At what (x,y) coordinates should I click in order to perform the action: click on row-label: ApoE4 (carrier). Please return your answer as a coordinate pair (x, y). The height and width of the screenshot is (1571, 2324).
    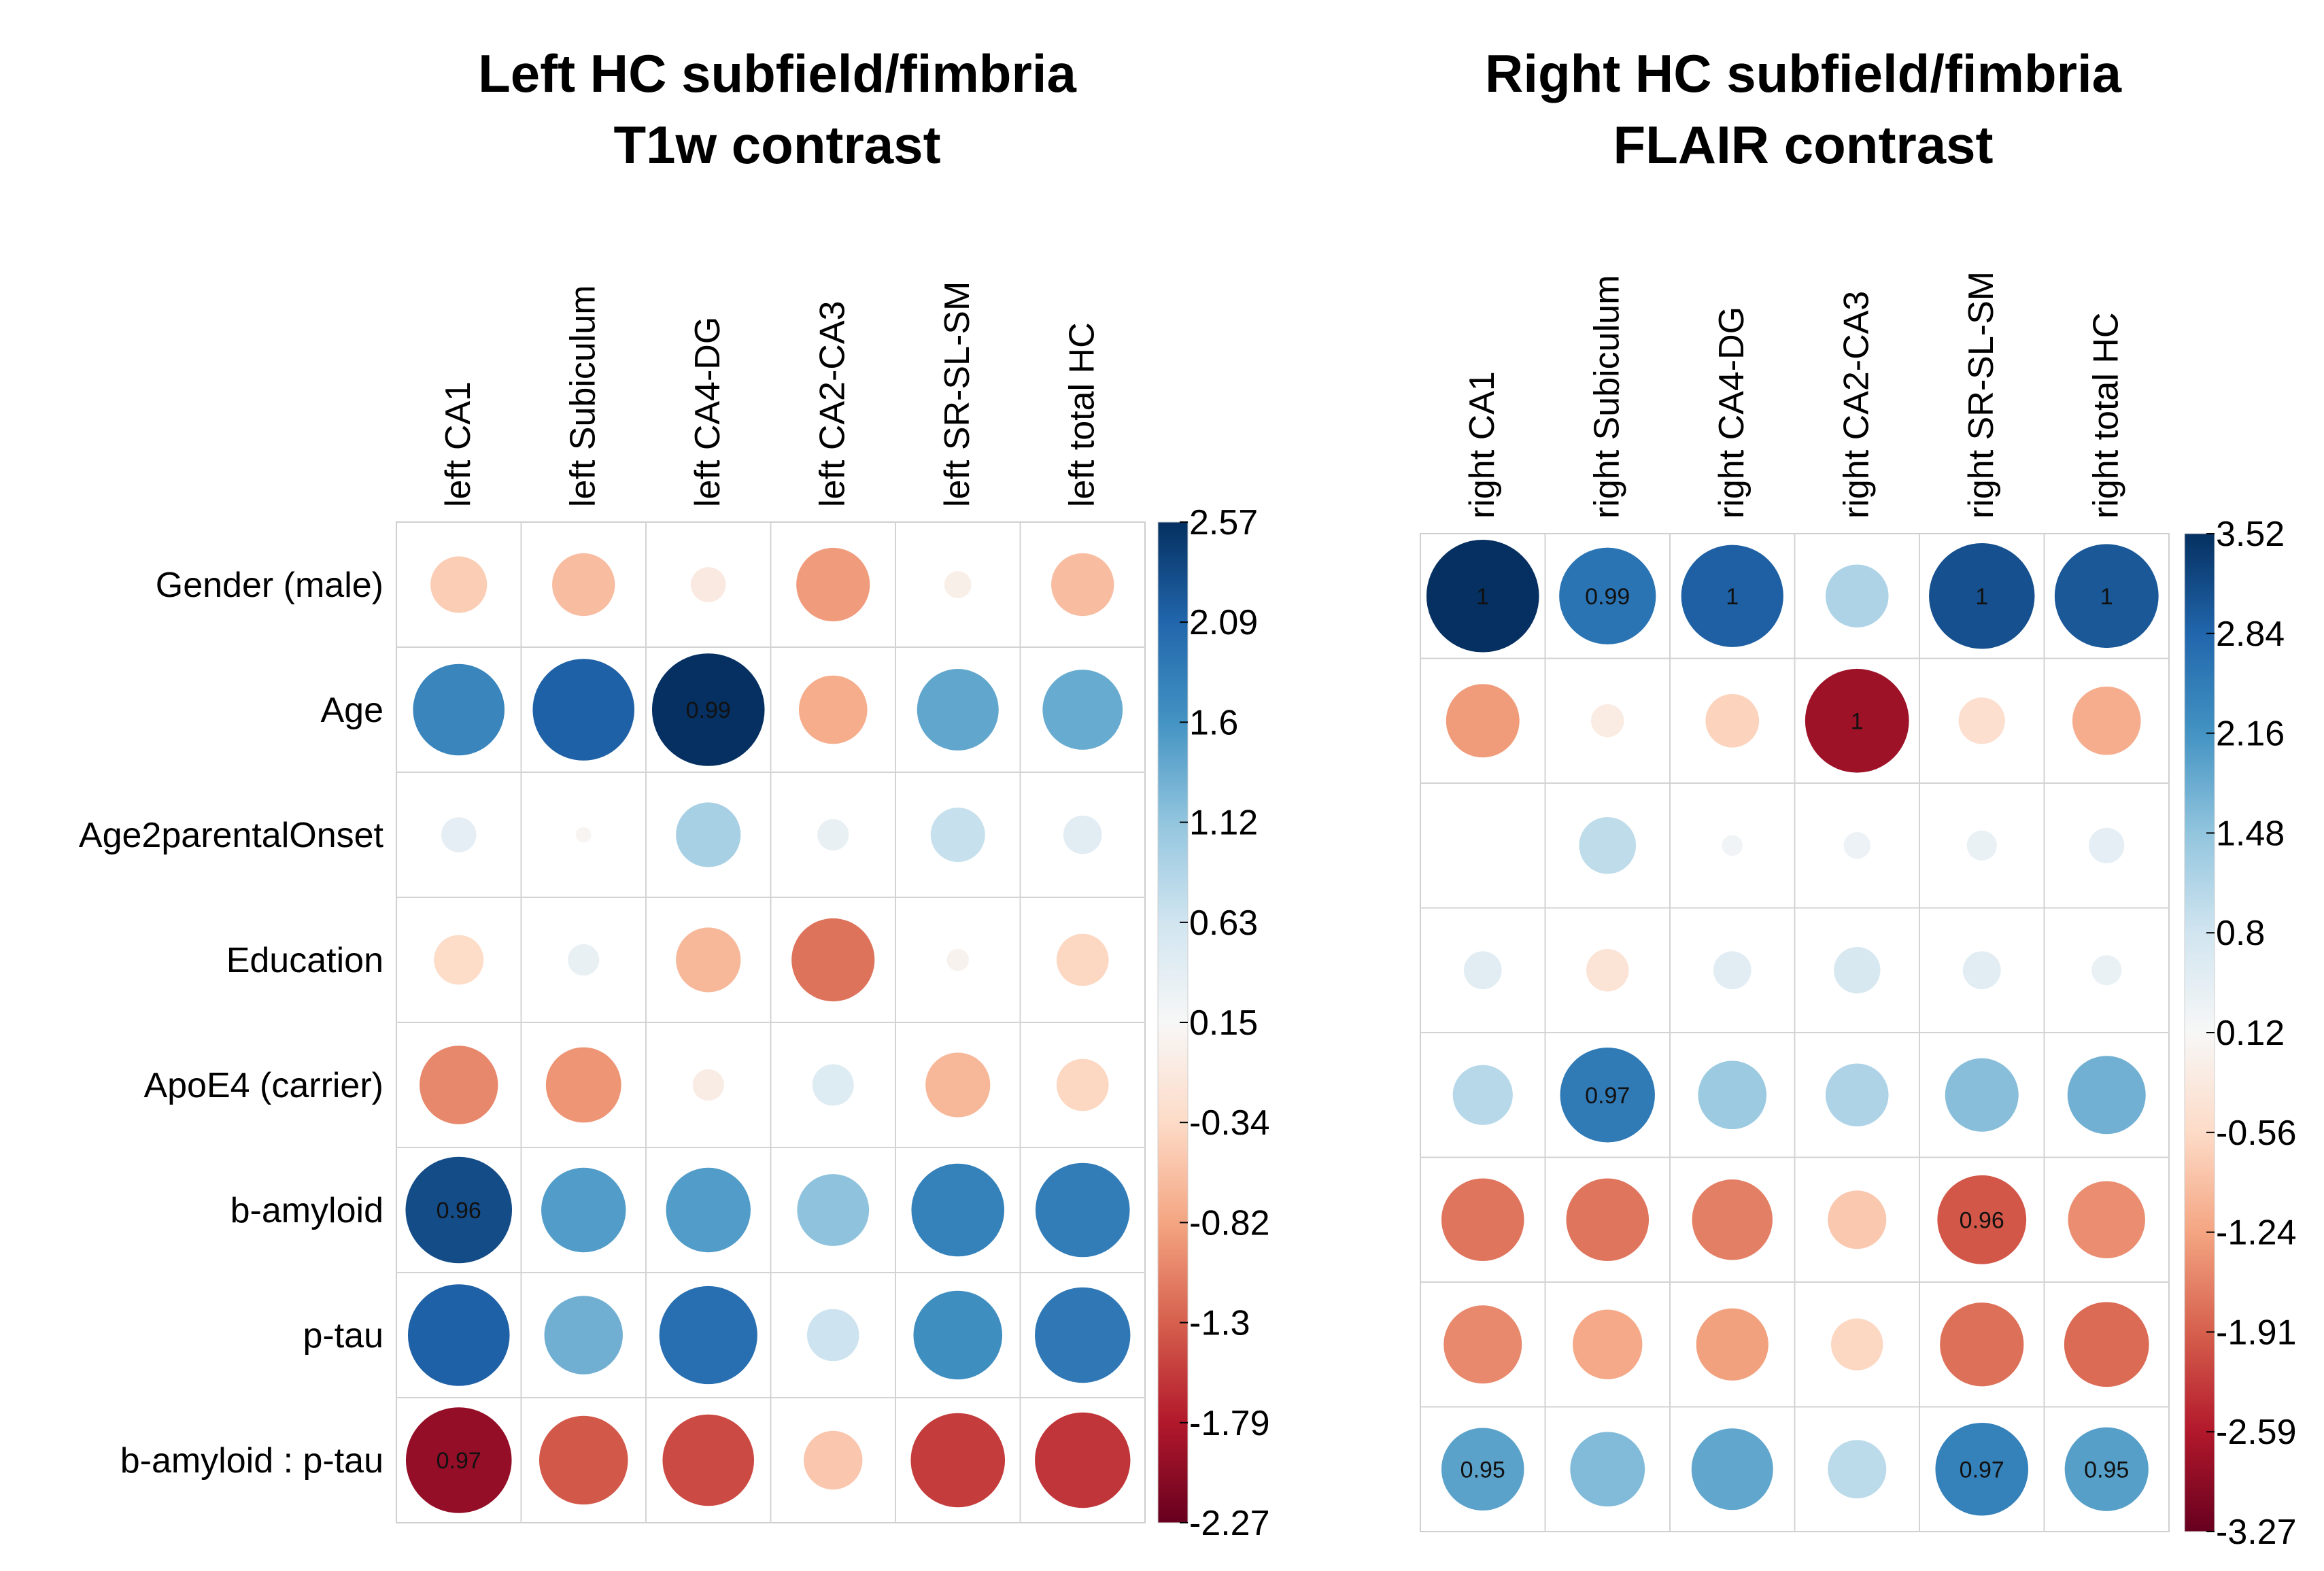
    Looking at the image, I should click on (263, 1085).